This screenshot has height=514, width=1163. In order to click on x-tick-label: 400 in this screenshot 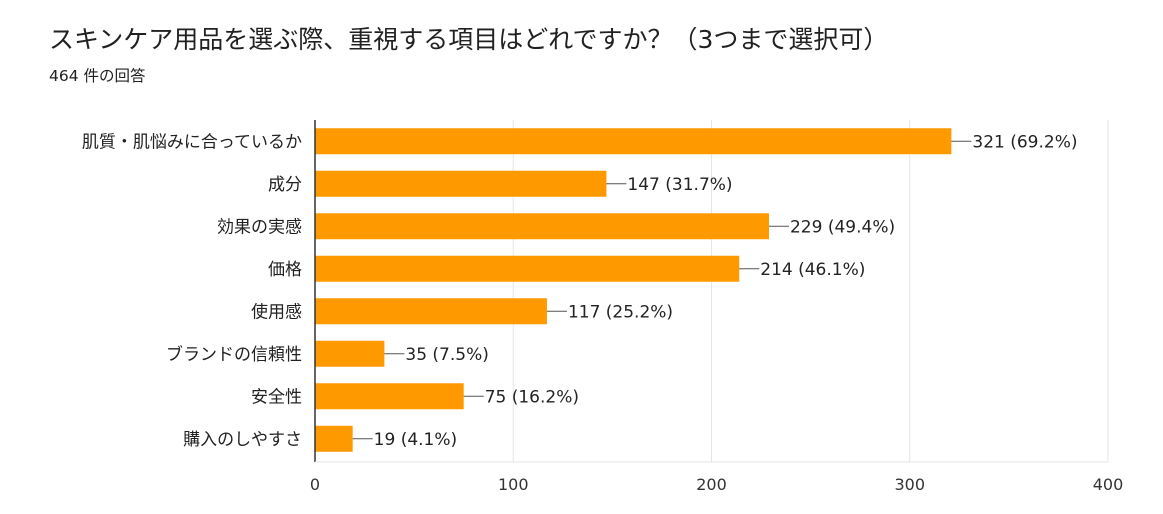, I will do `click(1108, 484)`.